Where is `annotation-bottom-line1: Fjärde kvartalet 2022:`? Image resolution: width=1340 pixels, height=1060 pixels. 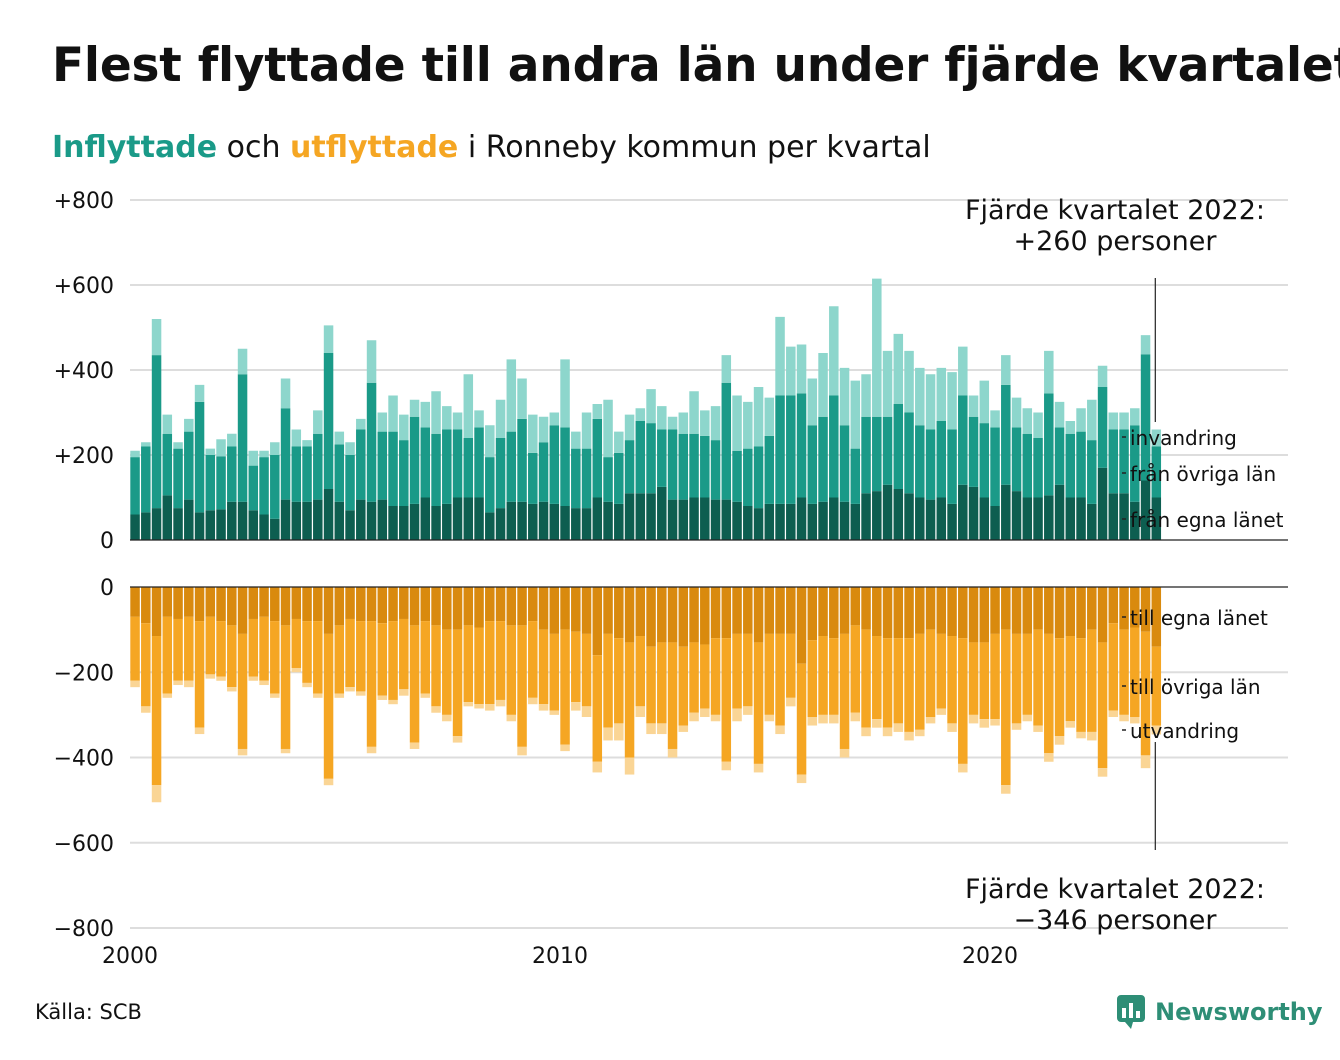
annotation-bottom-line1: Fjärde kvartalet 2022: is located at coordinates (1115, 889).